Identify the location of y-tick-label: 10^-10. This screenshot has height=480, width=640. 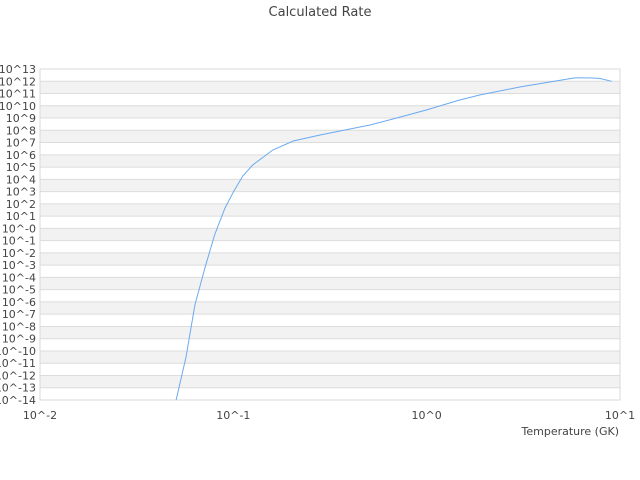
(18, 351).